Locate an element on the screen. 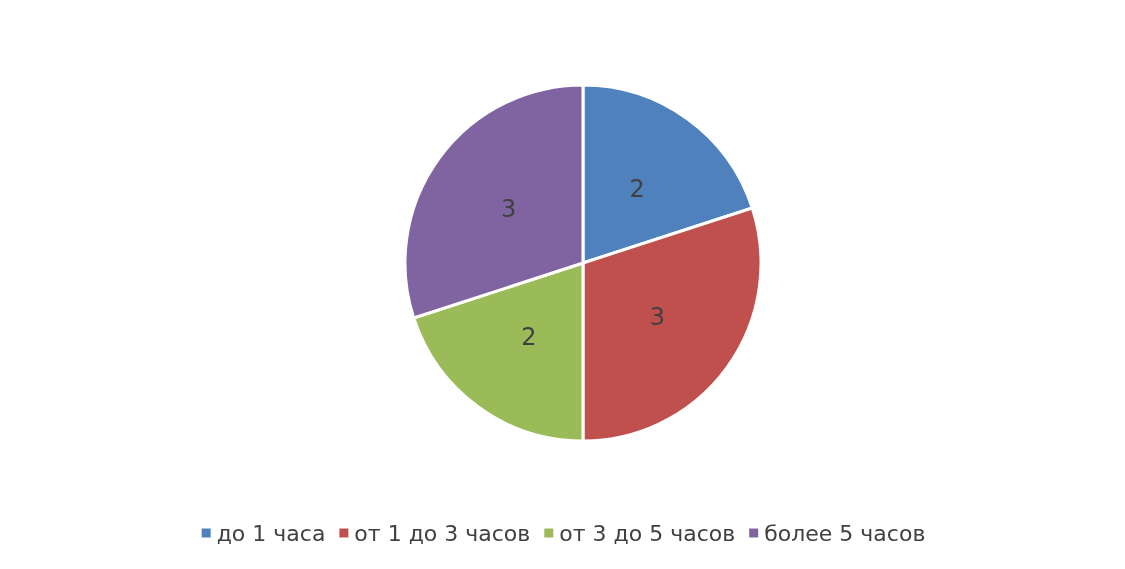 This screenshot has width=1125, height=569. legend-label: более 5 часов is located at coordinates (845, 533).